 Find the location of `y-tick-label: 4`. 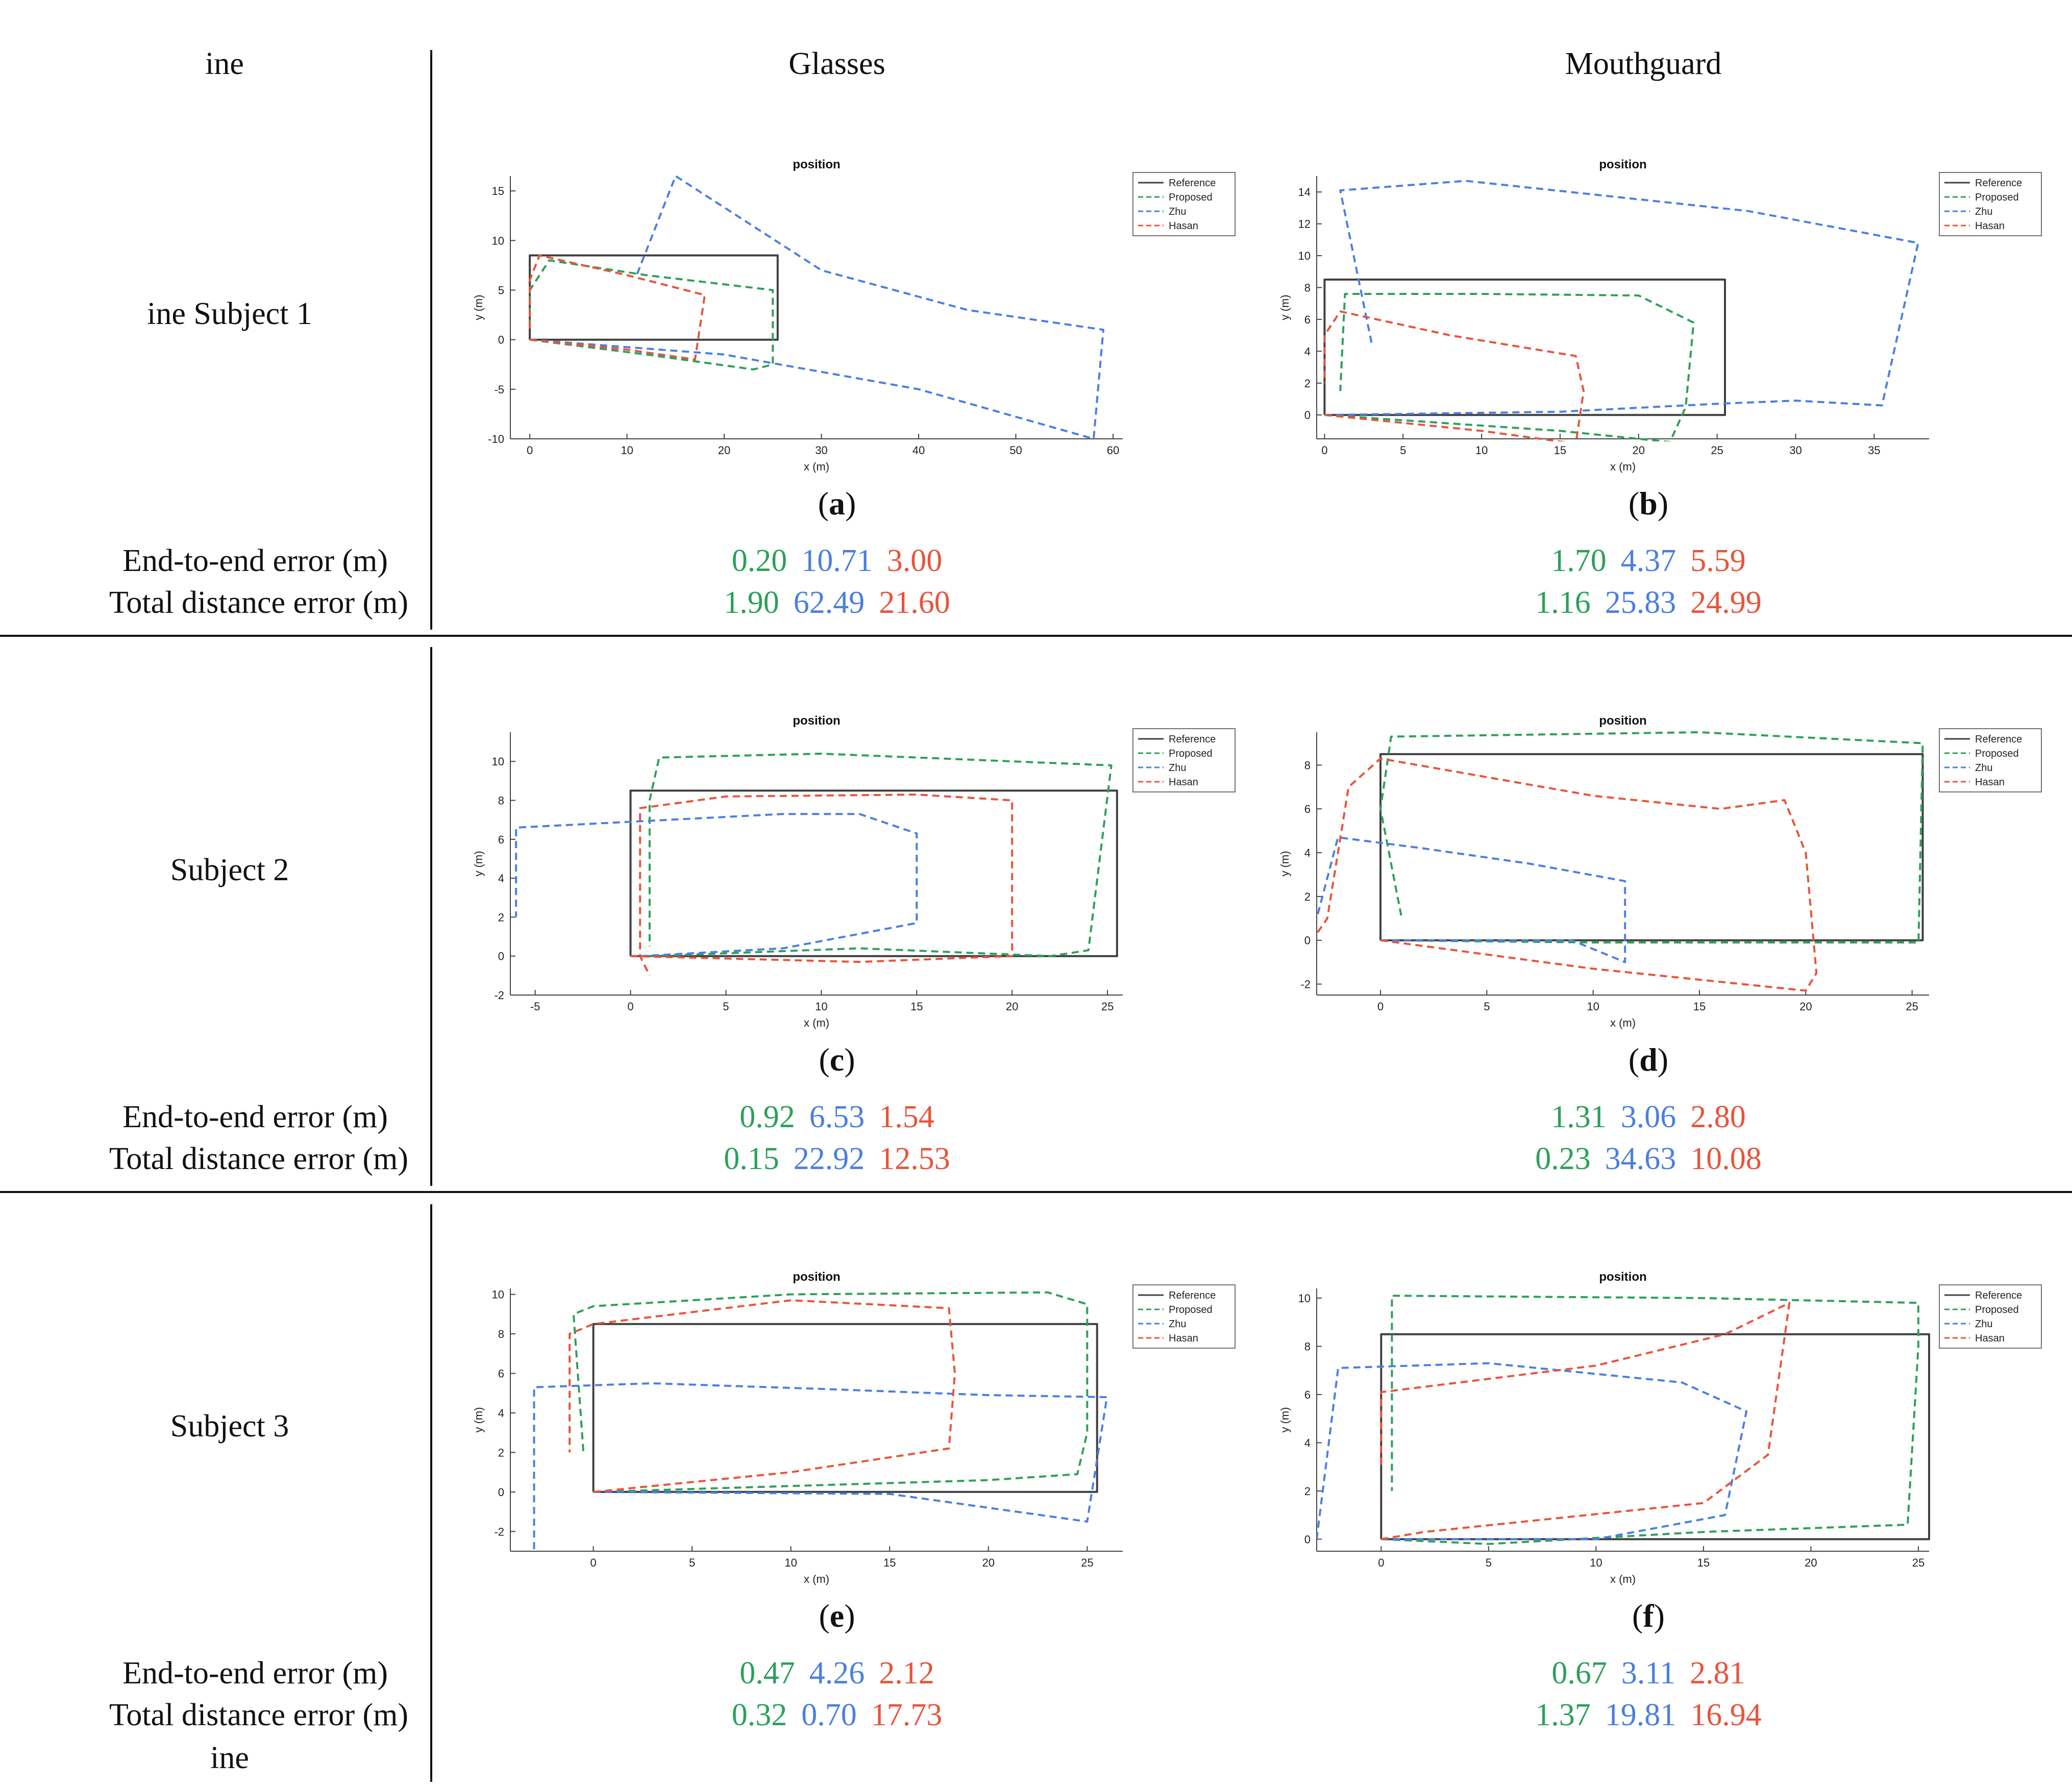

y-tick-label: 4 is located at coordinates (1307, 352).